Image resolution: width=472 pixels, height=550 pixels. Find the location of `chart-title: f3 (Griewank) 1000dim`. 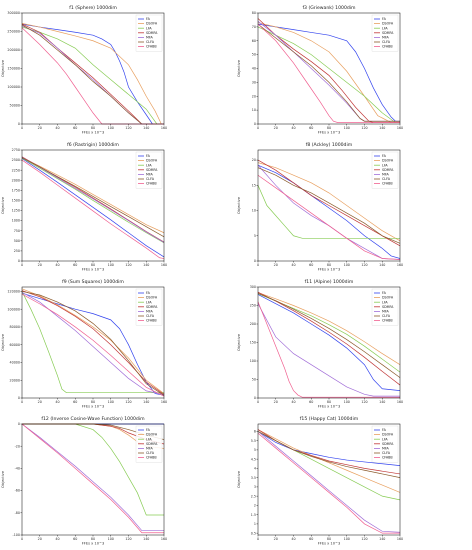

chart-title: f3 (Griewank) 1000dim is located at coordinates (329, 8).